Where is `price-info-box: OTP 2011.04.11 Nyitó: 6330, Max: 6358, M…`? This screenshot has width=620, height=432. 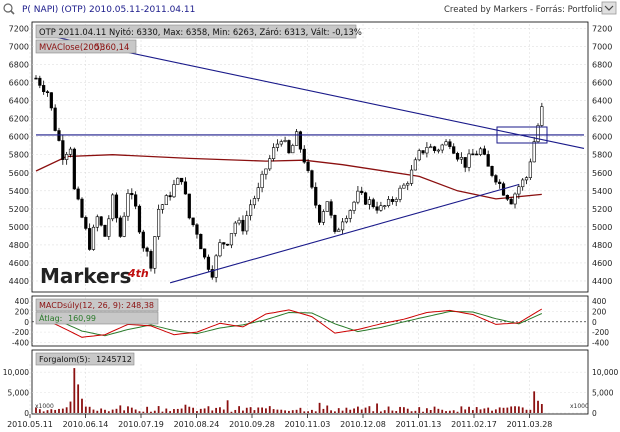 price-info-box: OTP 2011.04.11 Nyitó: 6330, Max: 6358, M… is located at coordinates (198, 31).